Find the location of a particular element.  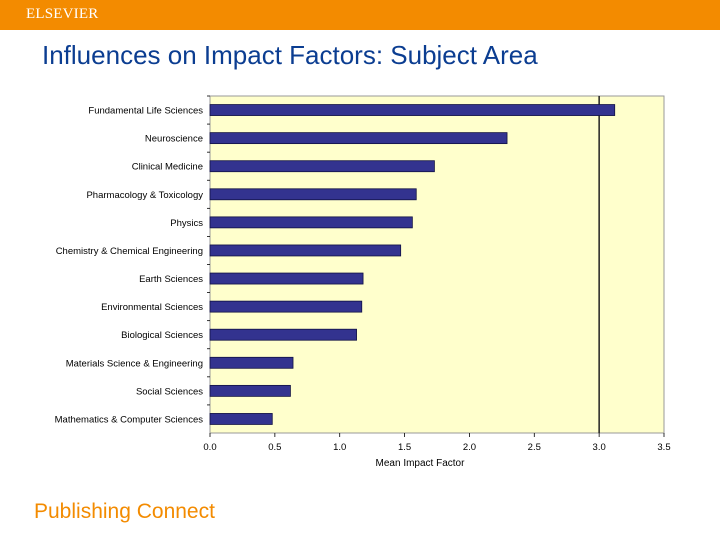

x-tick-label: 2.5 is located at coordinates (534, 447).